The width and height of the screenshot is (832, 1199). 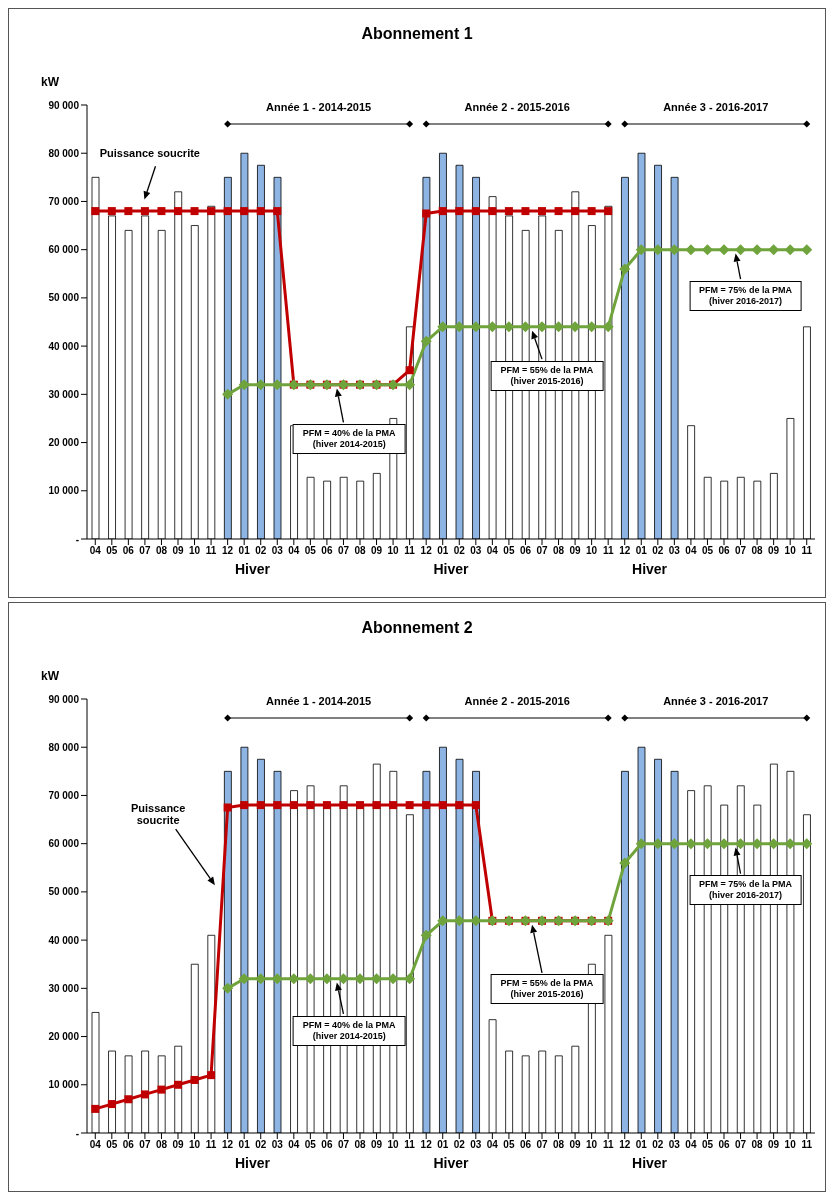 I want to click on annotation: Année 3 - 2016-2017, so click(x=716, y=107).